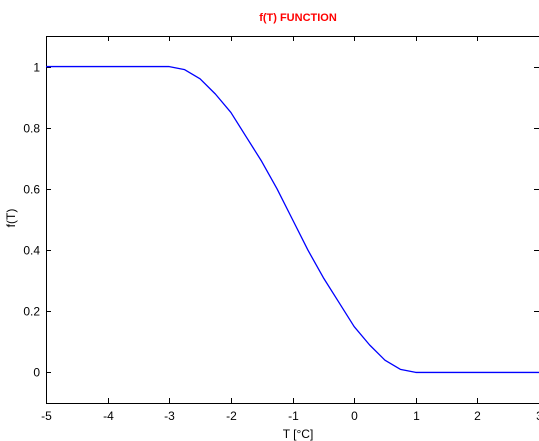 Image resolution: width=539 pixels, height=441 pixels. I want to click on x-tick-label: -4, so click(108, 416).